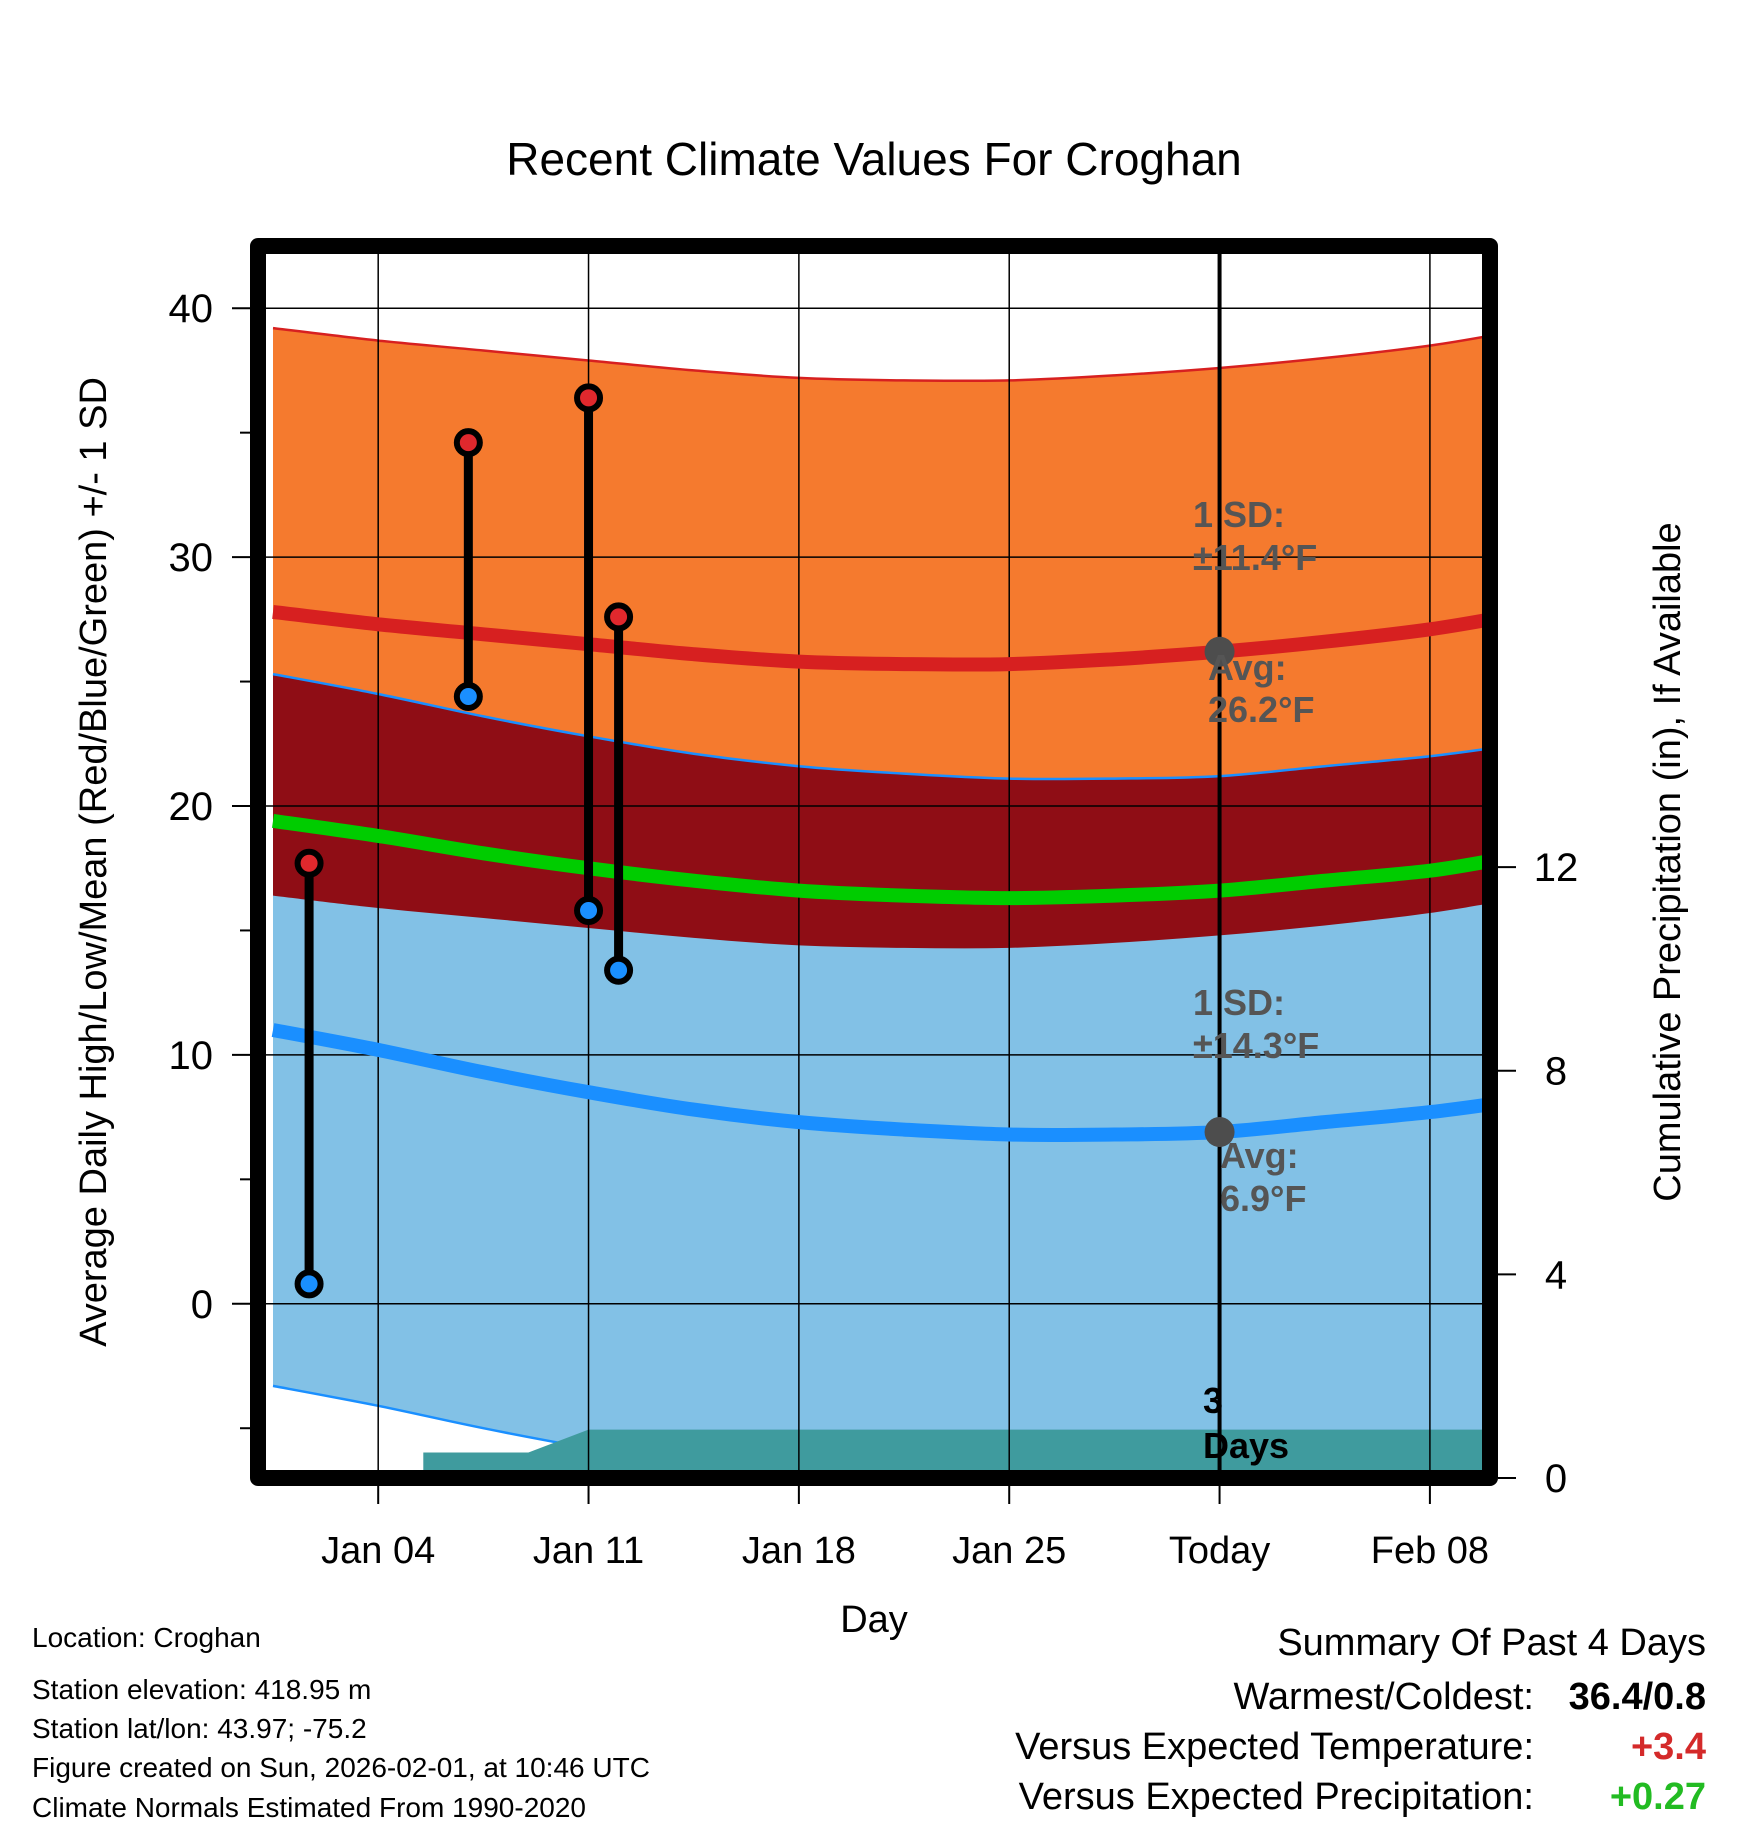 The width and height of the screenshot is (1748, 1828). Describe the element at coordinates (1637, 1697) in the screenshot. I see `warmest-value: 36.4/0.8` at that location.